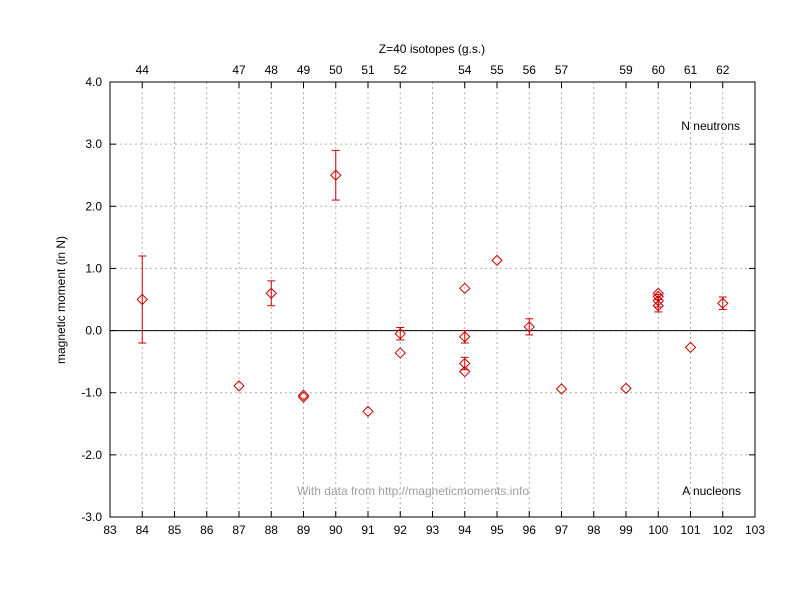 The image size is (800, 600). Describe the element at coordinates (562, 530) in the screenshot. I see `x-tick-label: 97` at that location.